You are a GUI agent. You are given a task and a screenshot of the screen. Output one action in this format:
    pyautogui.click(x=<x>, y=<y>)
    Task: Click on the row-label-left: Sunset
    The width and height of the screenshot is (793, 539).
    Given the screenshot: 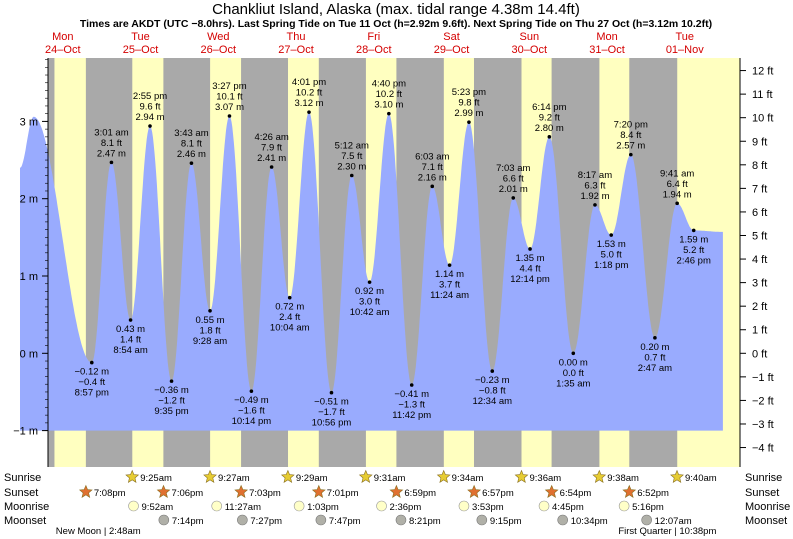 What is the action you would take?
    pyautogui.click(x=21, y=493)
    